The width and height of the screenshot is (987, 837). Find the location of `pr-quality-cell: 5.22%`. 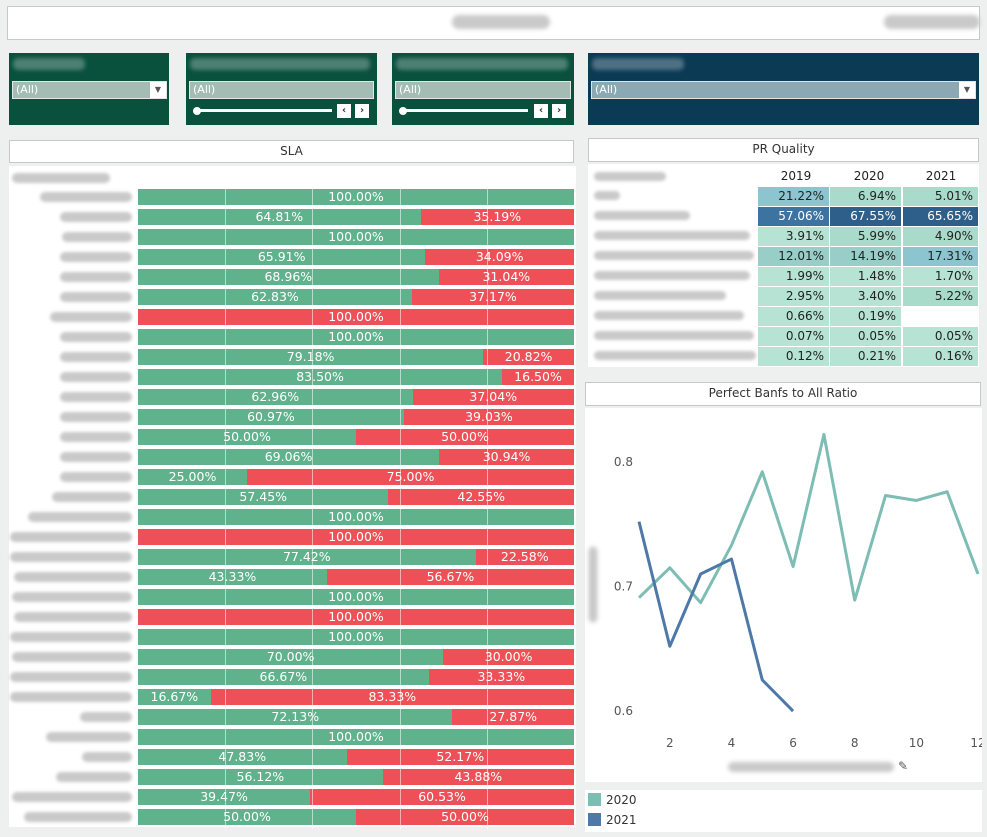

pr-quality-cell: 5.22% is located at coordinates (941, 296).